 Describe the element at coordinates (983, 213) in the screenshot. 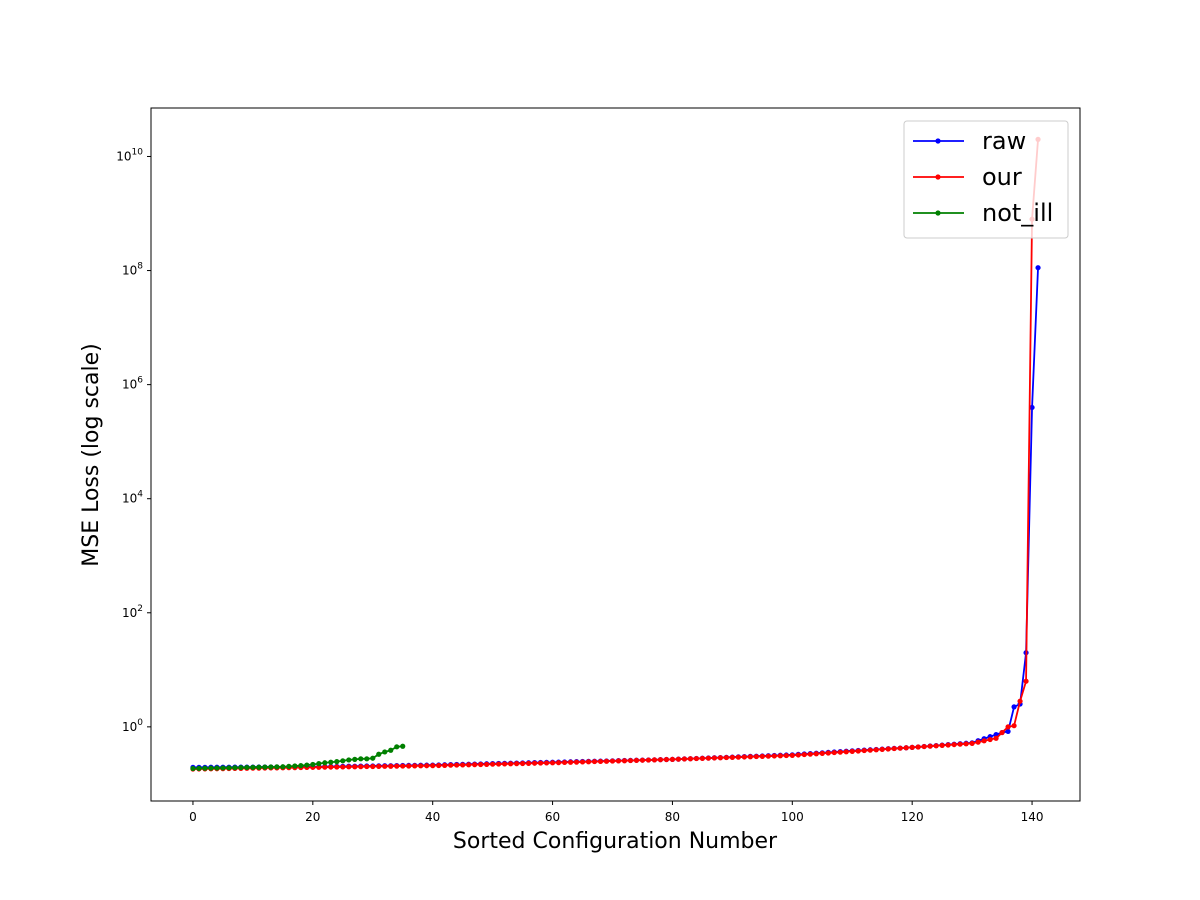

I see `legend-entry-not-ill: not_ill` at that location.